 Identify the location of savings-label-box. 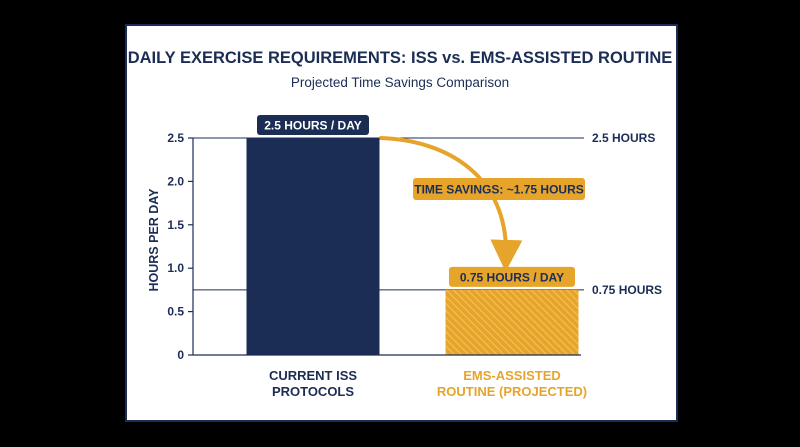
(499, 189).